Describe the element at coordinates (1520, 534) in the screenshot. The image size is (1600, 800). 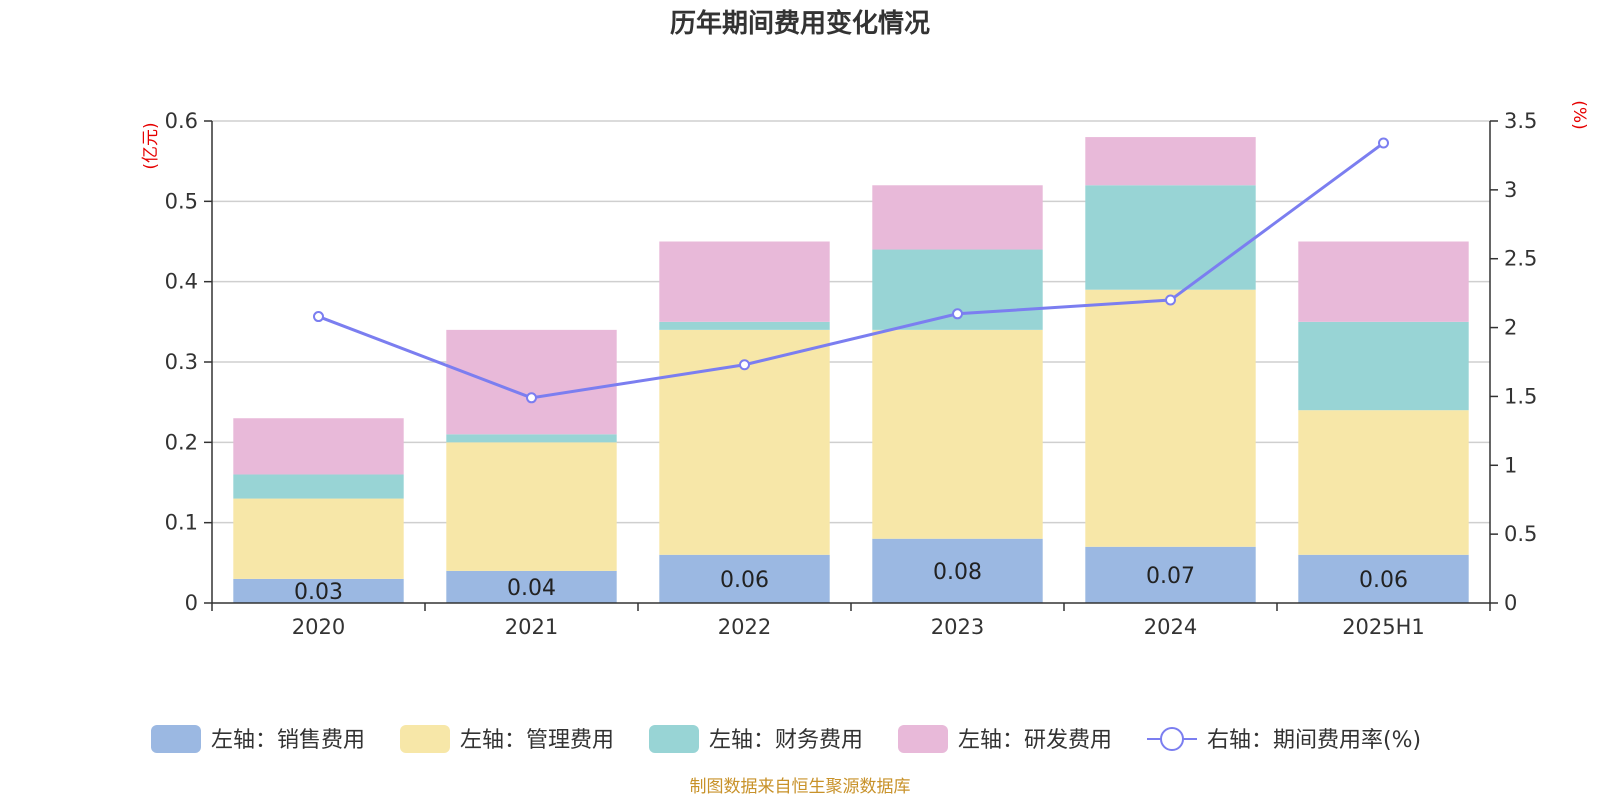
I see `right-tick-label: 0.5` at that location.